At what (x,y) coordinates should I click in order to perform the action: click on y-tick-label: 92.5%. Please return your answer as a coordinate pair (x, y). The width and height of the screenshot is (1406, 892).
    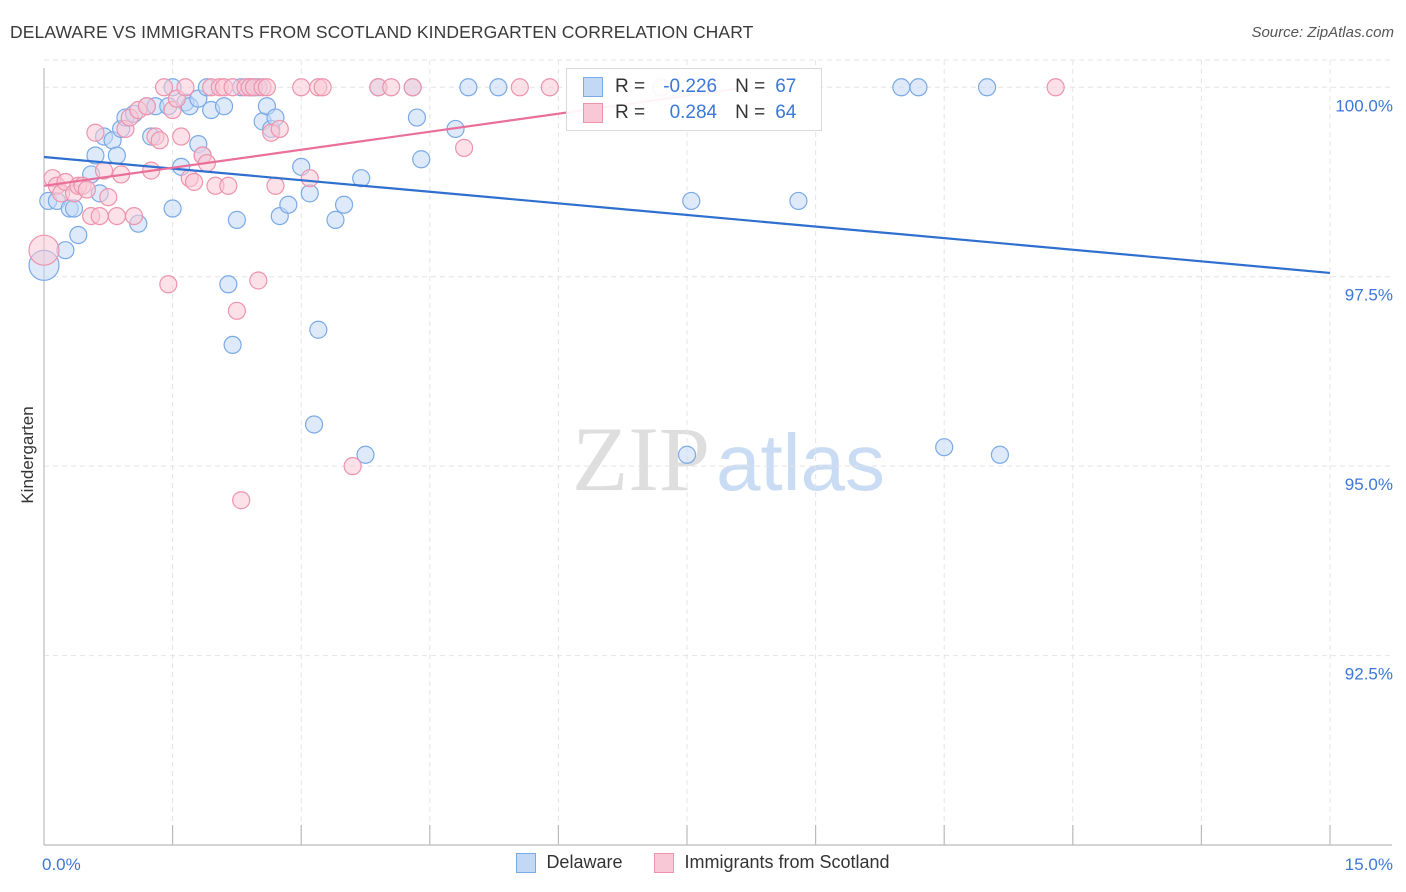
    Looking at the image, I should click on (1369, 674).